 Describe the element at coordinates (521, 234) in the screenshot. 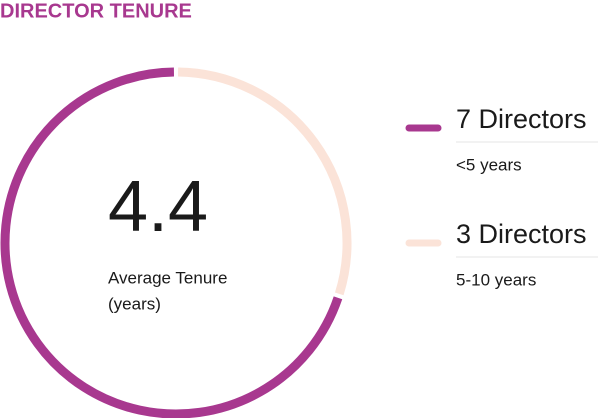

I see `legend-value: 3 Directors` at that location.